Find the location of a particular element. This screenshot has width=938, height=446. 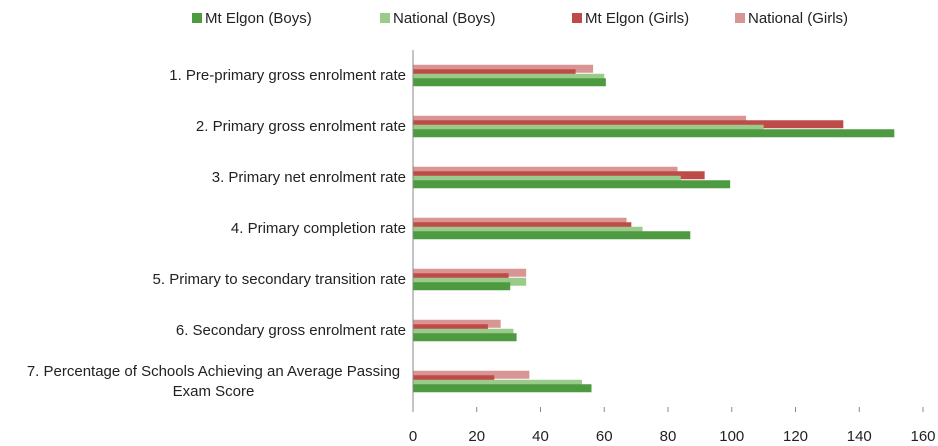

x-tick-label: 40 is located at coordinates (540, 436).